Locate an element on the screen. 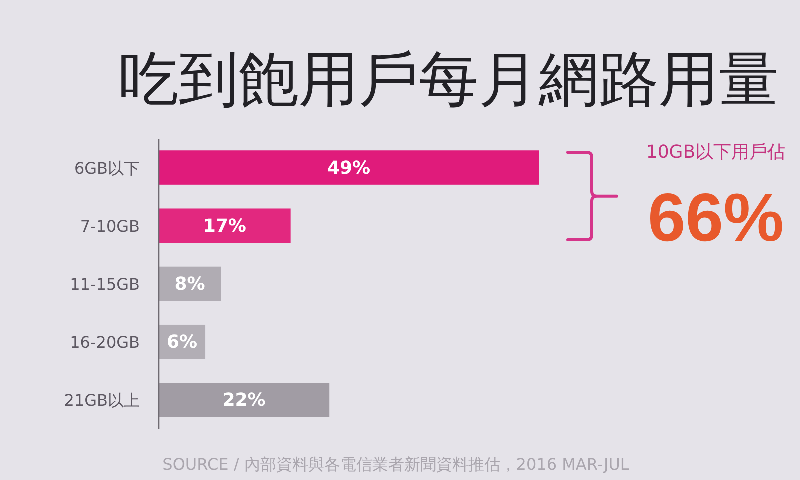  data-label: 49% is located at coordinates (349, 167).